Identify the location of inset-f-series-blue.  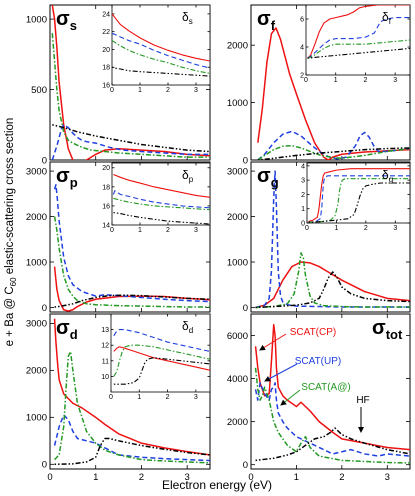
(358, 38).